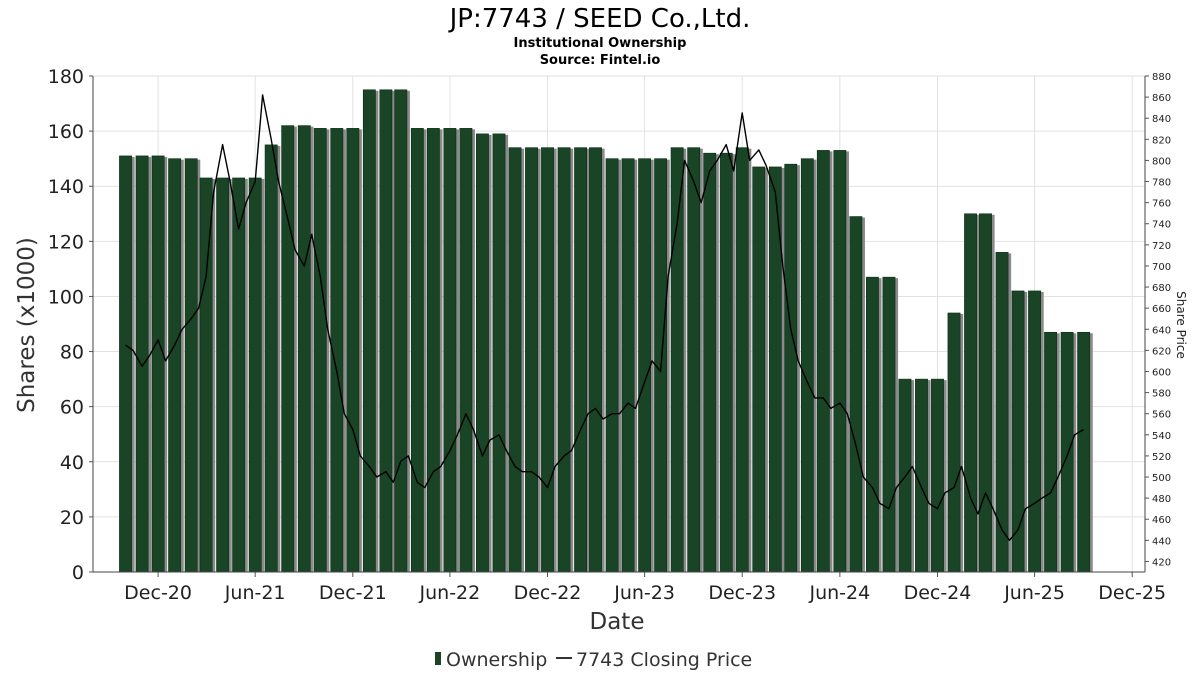  What do you see at coordinates (1161, 225) in the screenshot?
I see `y2-tick-label: 740` at bounding box center [1161, 225].